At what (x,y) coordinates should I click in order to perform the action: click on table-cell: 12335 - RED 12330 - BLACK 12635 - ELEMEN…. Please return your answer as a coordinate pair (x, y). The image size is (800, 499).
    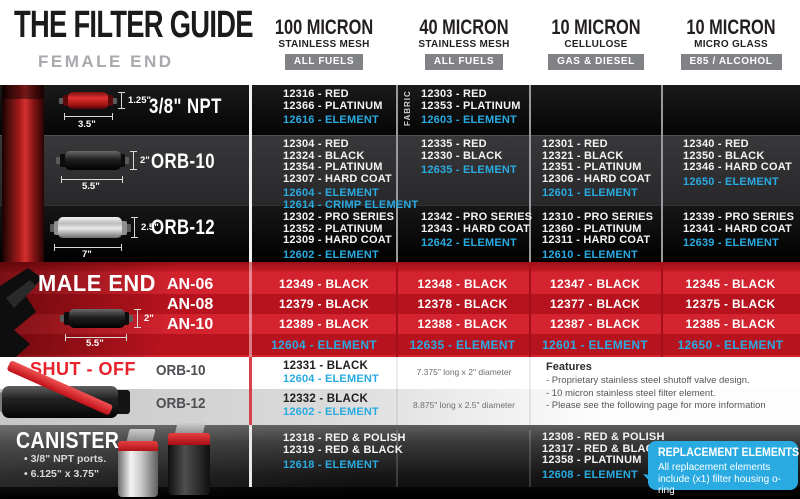
    Looking at the image, I should click on (469, 157).